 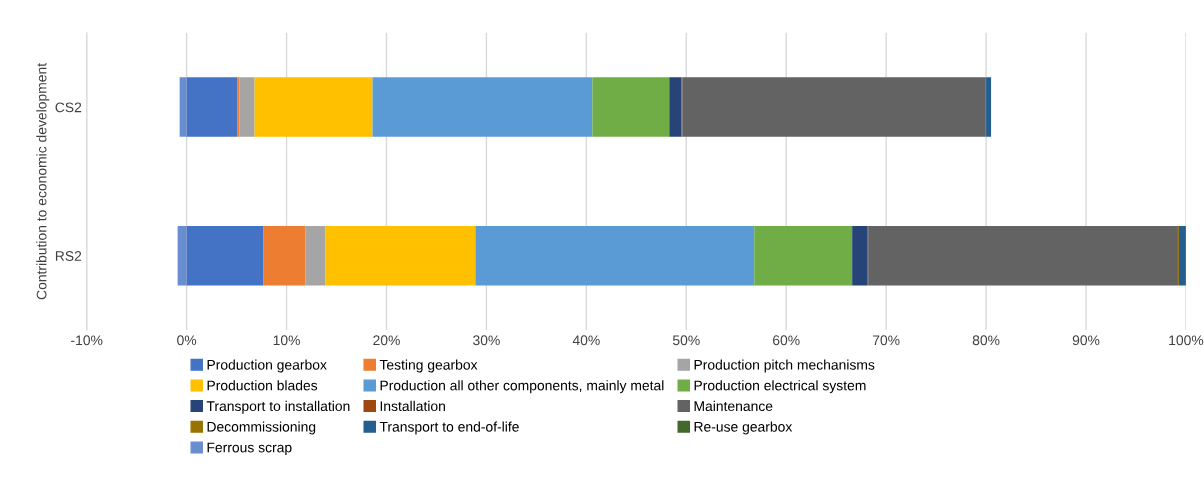 I want to click on x-tick-label: 30%, so click(x=486, y=340).